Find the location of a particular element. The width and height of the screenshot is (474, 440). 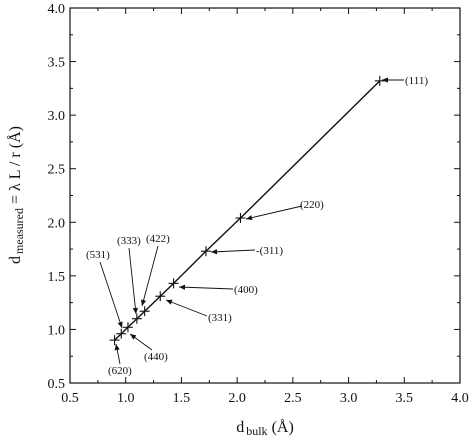

annotation-label: (331) is located at coordinates (220, 318).